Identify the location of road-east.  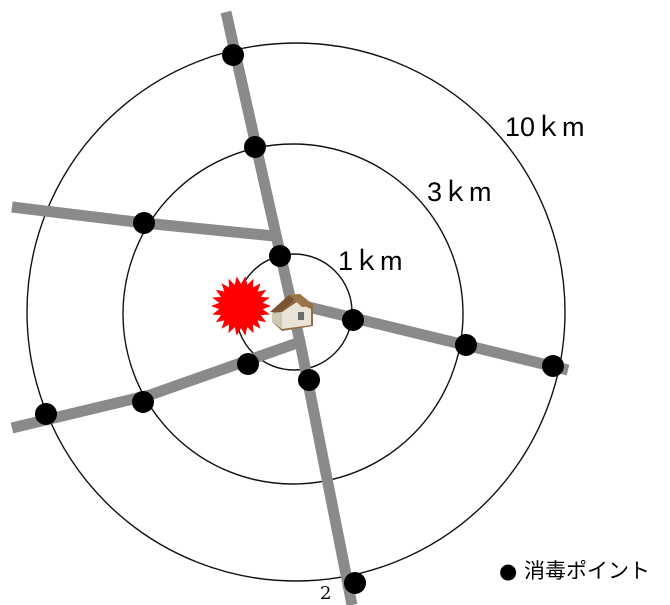
(430, 336).